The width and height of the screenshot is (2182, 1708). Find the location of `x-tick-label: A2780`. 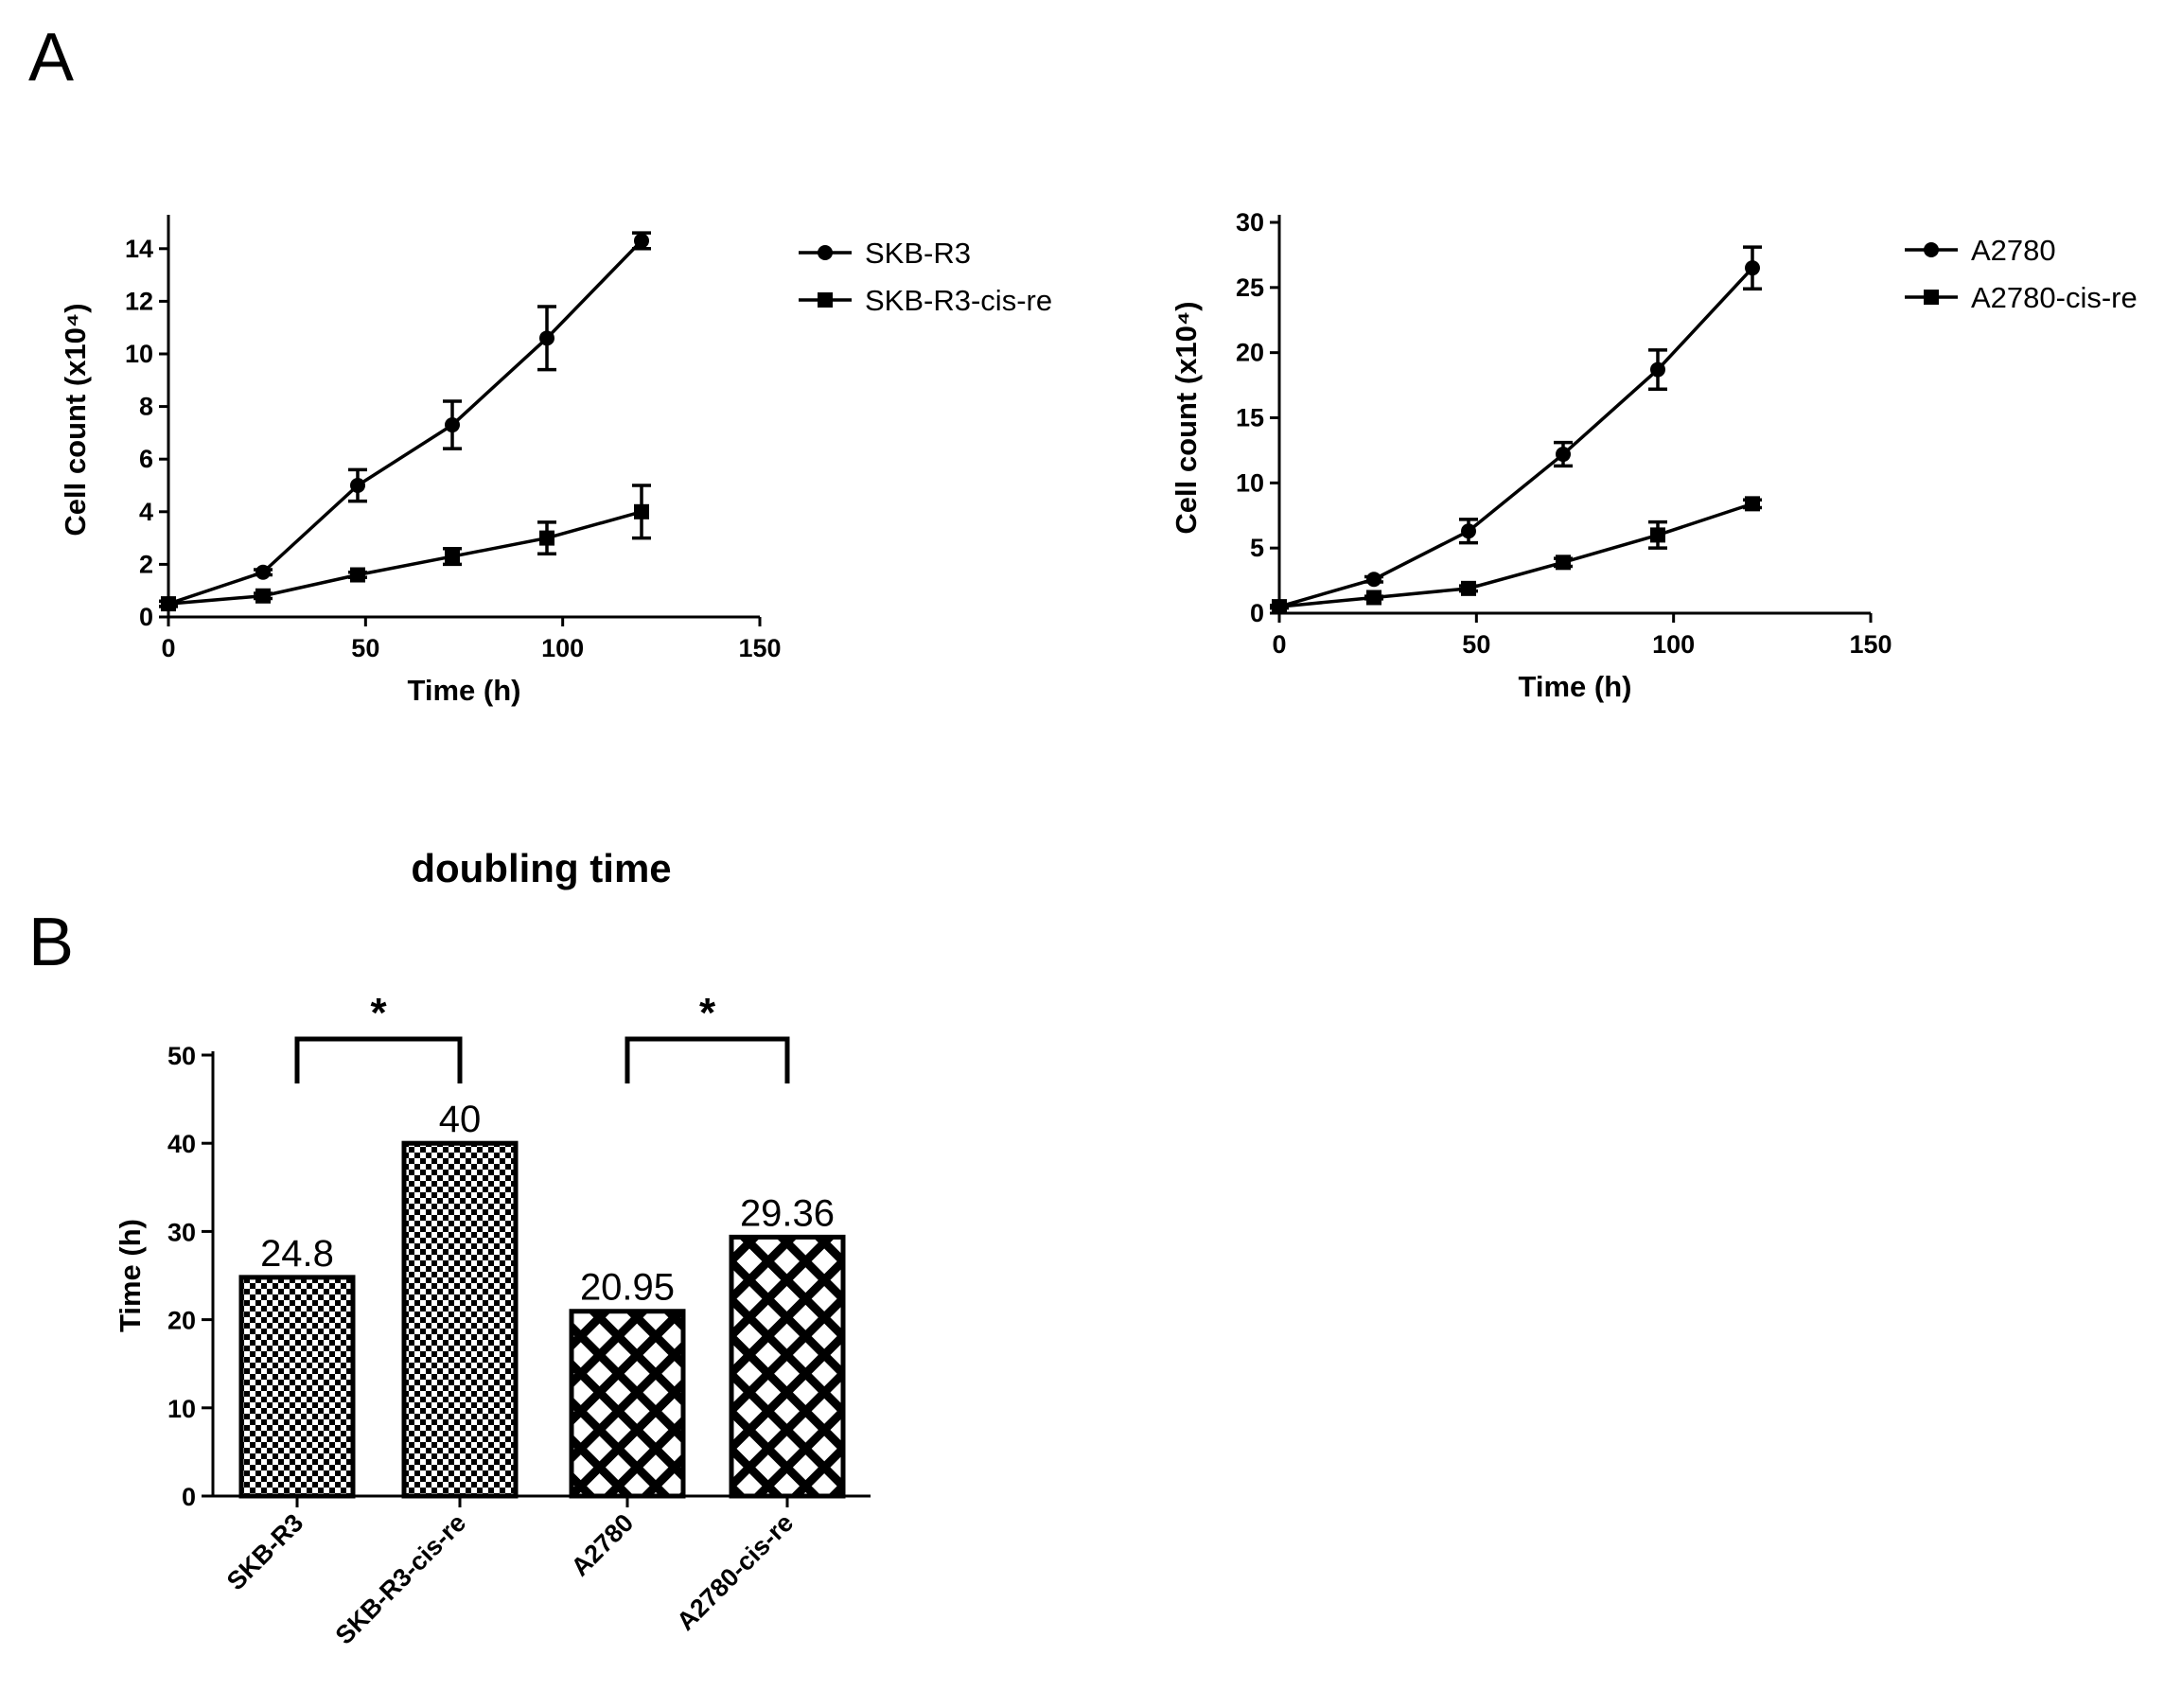

x-tick-label: A2780 is located at coordinates (602, 1544).